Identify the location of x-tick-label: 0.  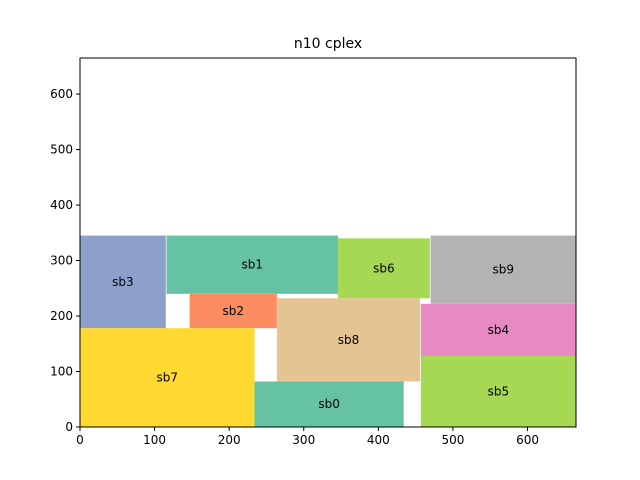
(80, 440).